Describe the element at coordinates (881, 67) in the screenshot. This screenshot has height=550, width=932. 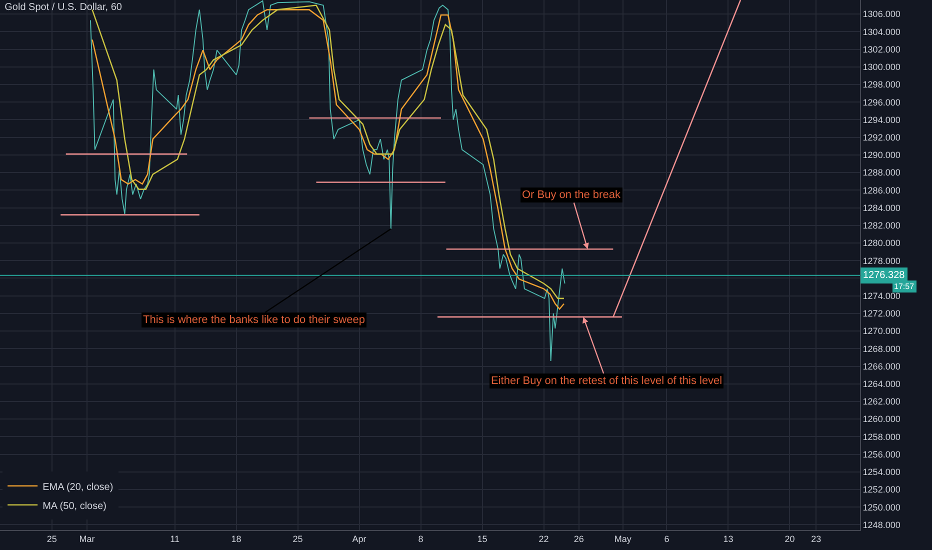
I see `y-tick-label: 1300.000` at that location.